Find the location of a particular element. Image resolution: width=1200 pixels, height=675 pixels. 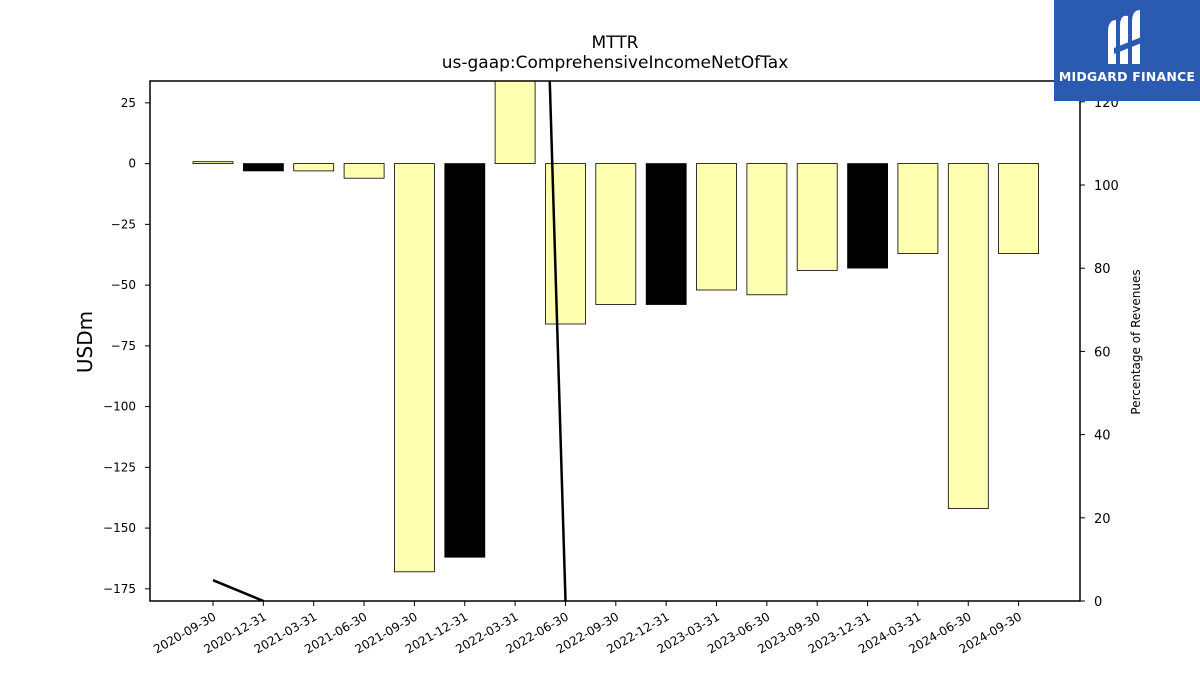

midgard-finance-logo: MIDGARD FINANCE is located at coordinates (1127, 50).